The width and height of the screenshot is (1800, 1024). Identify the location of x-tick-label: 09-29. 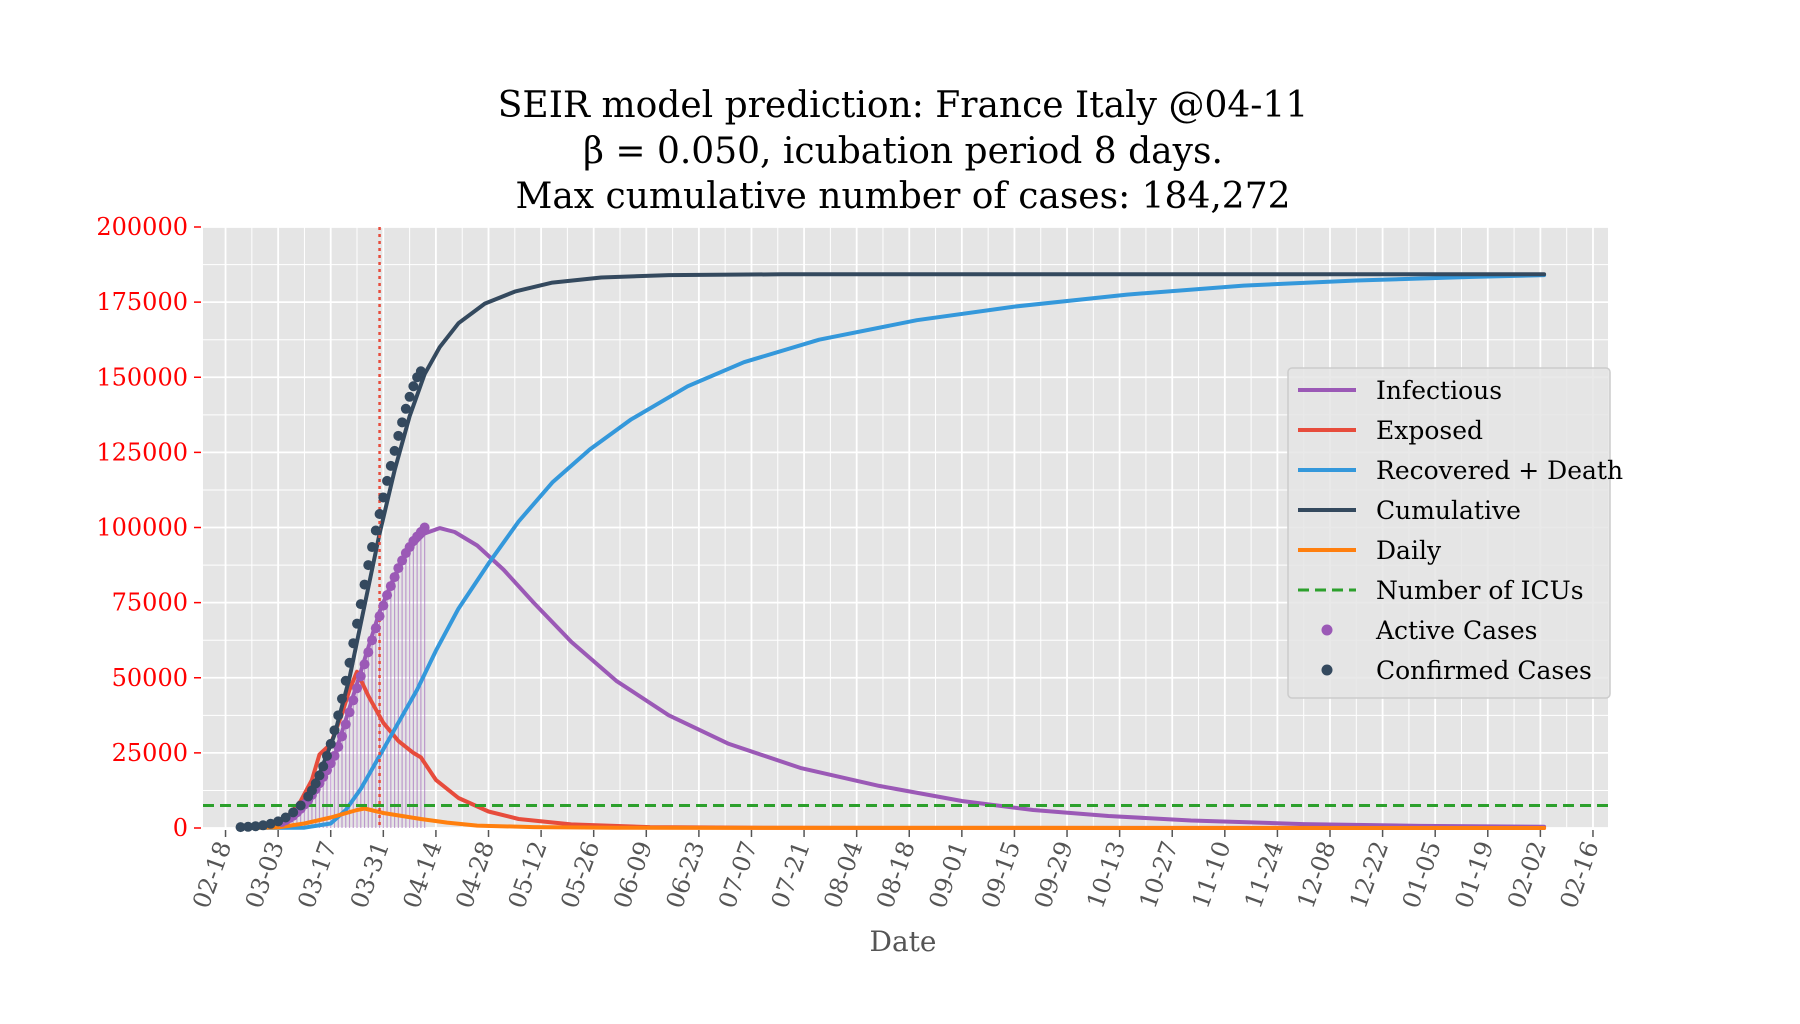
(1054, 874).